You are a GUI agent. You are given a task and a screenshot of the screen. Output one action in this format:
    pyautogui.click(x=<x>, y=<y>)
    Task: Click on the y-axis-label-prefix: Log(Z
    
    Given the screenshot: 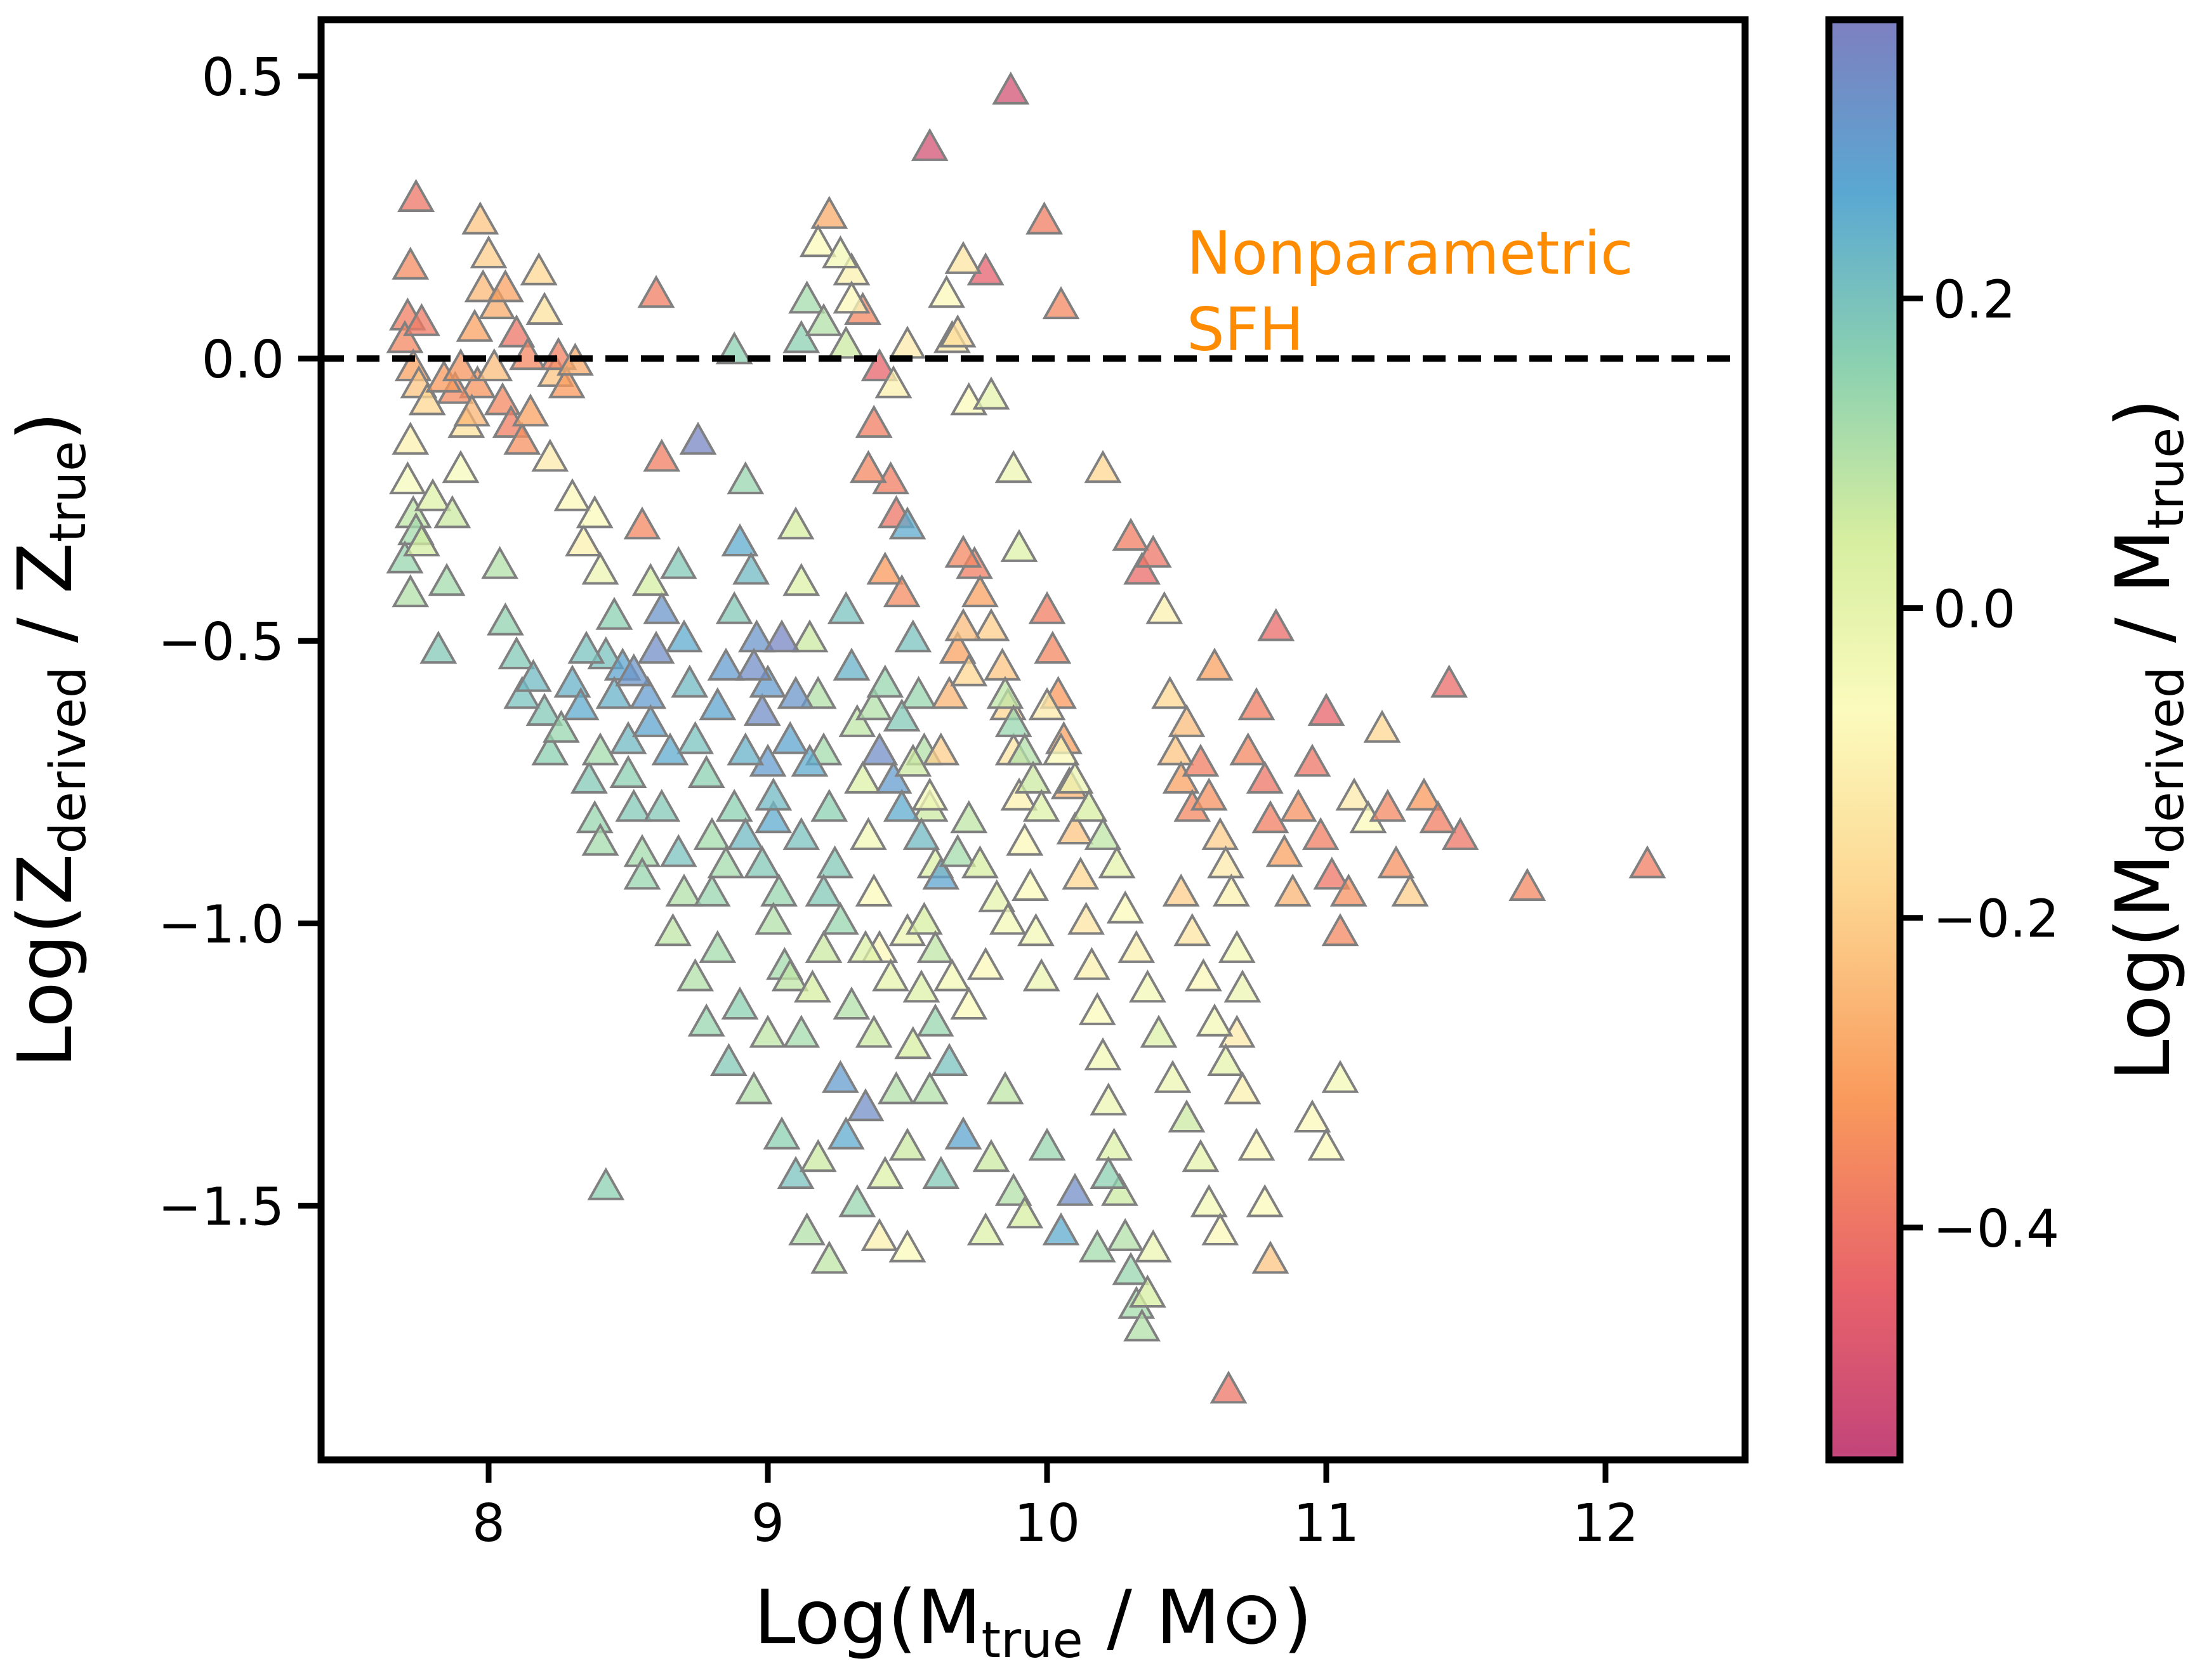 What is the action you would take?
    pyautogui.click(x=45, y=961)
    